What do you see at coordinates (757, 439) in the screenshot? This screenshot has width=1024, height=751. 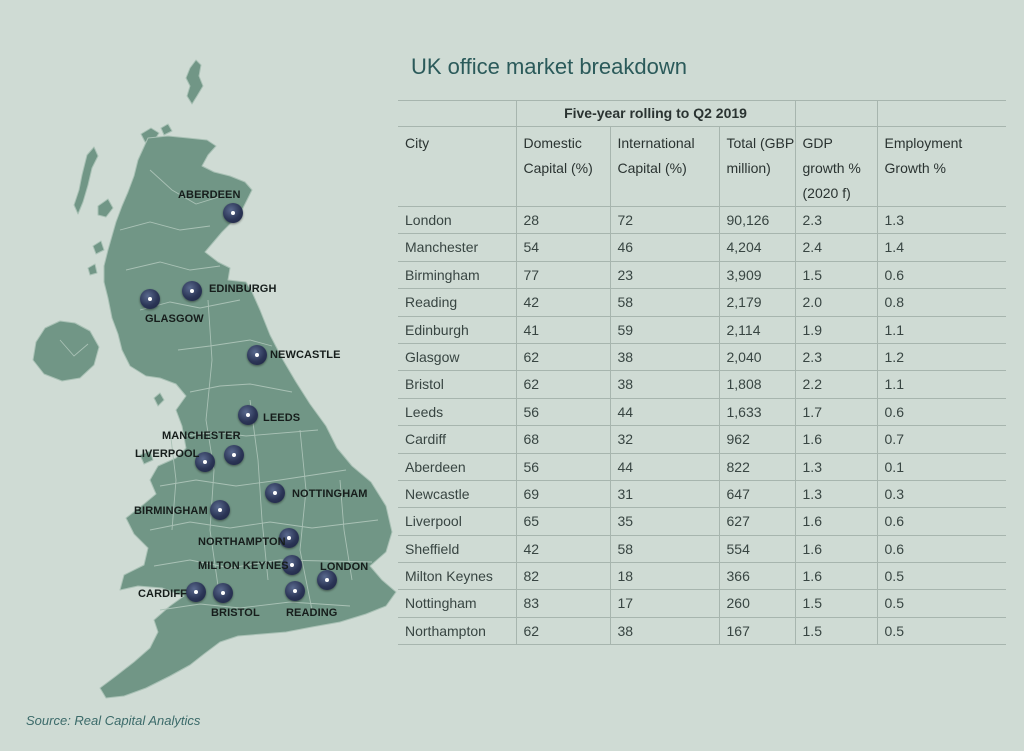 I see `cell-total: 962` at bounding box center [757, 439].